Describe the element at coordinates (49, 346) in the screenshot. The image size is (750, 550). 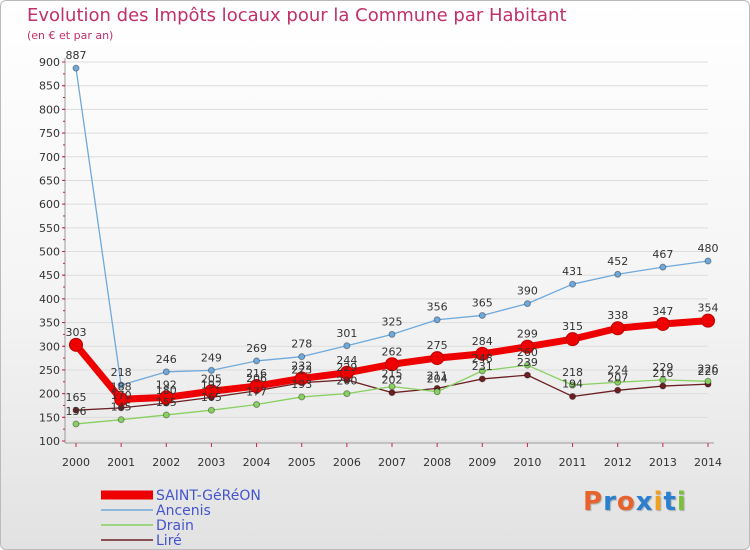
I see `y-tick-label: 300` at that location.